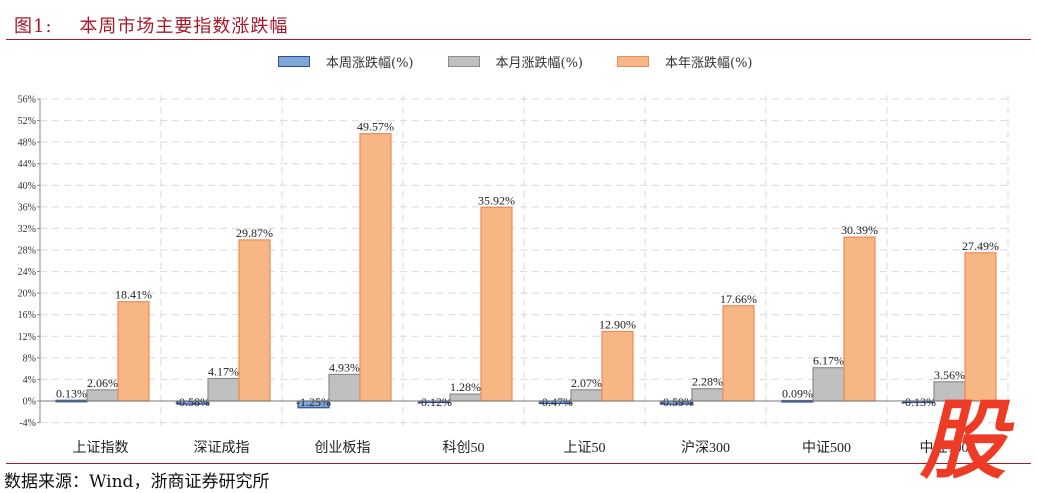 The width and height of the screenshot is (1037, 493). What do you see at coordinates (948, 448) in the screenshot?
I see `x-category-label: 中证1000` at bounding box center [948, 448].